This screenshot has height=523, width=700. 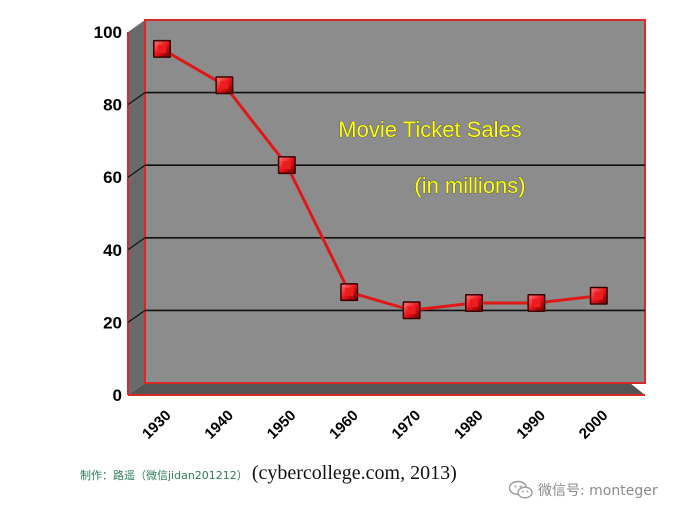 I want to click on watermark-text: 微信号: monteger, so click(x=598, y=491).